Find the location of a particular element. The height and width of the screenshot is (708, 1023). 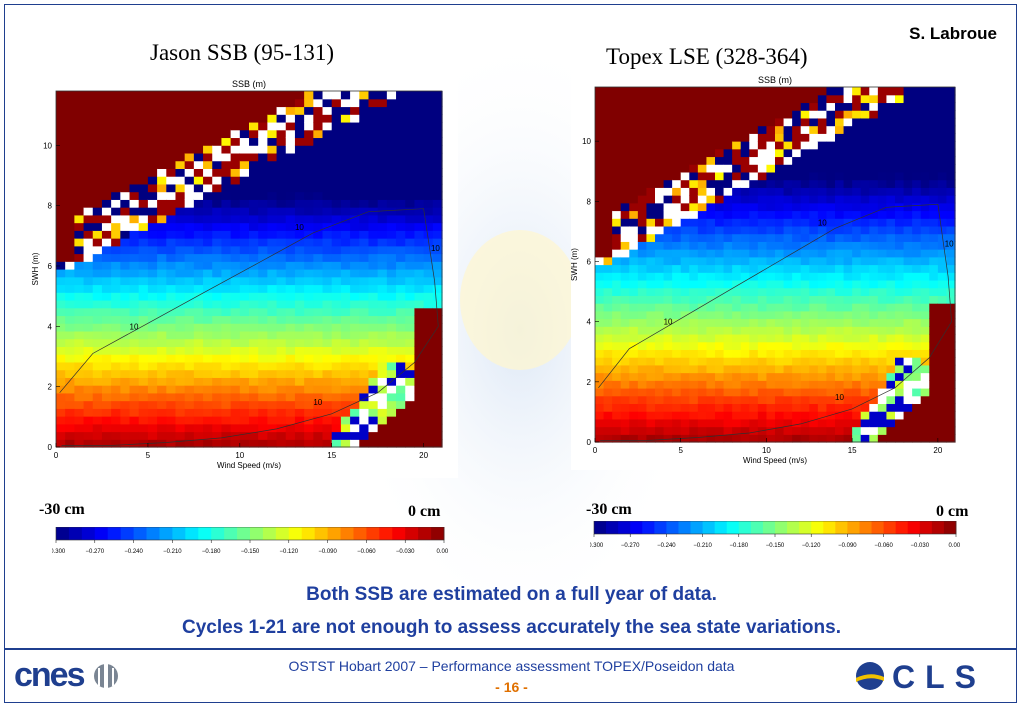

cnes-logo: cnes is located at coordinates (67, 675).